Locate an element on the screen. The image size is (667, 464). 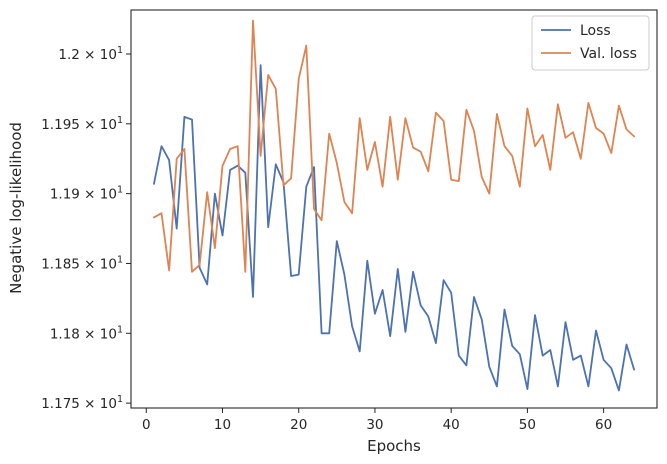
y-tick-label: 1.19 × 10¹ is located at coordinates (86, 194).